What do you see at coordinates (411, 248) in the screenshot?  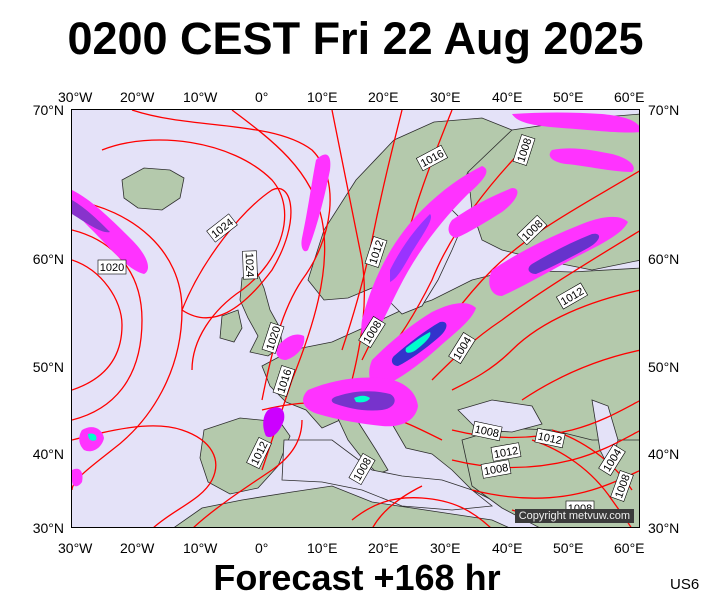 I see `precip-core-scandinavia` at bounding box center [411, 248].